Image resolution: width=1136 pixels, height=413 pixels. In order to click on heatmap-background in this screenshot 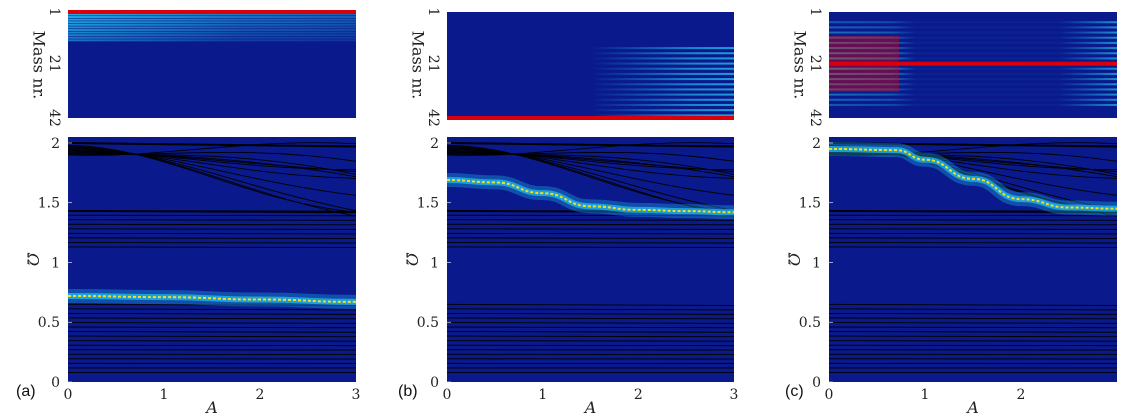, I will do `click(590, 65)`.